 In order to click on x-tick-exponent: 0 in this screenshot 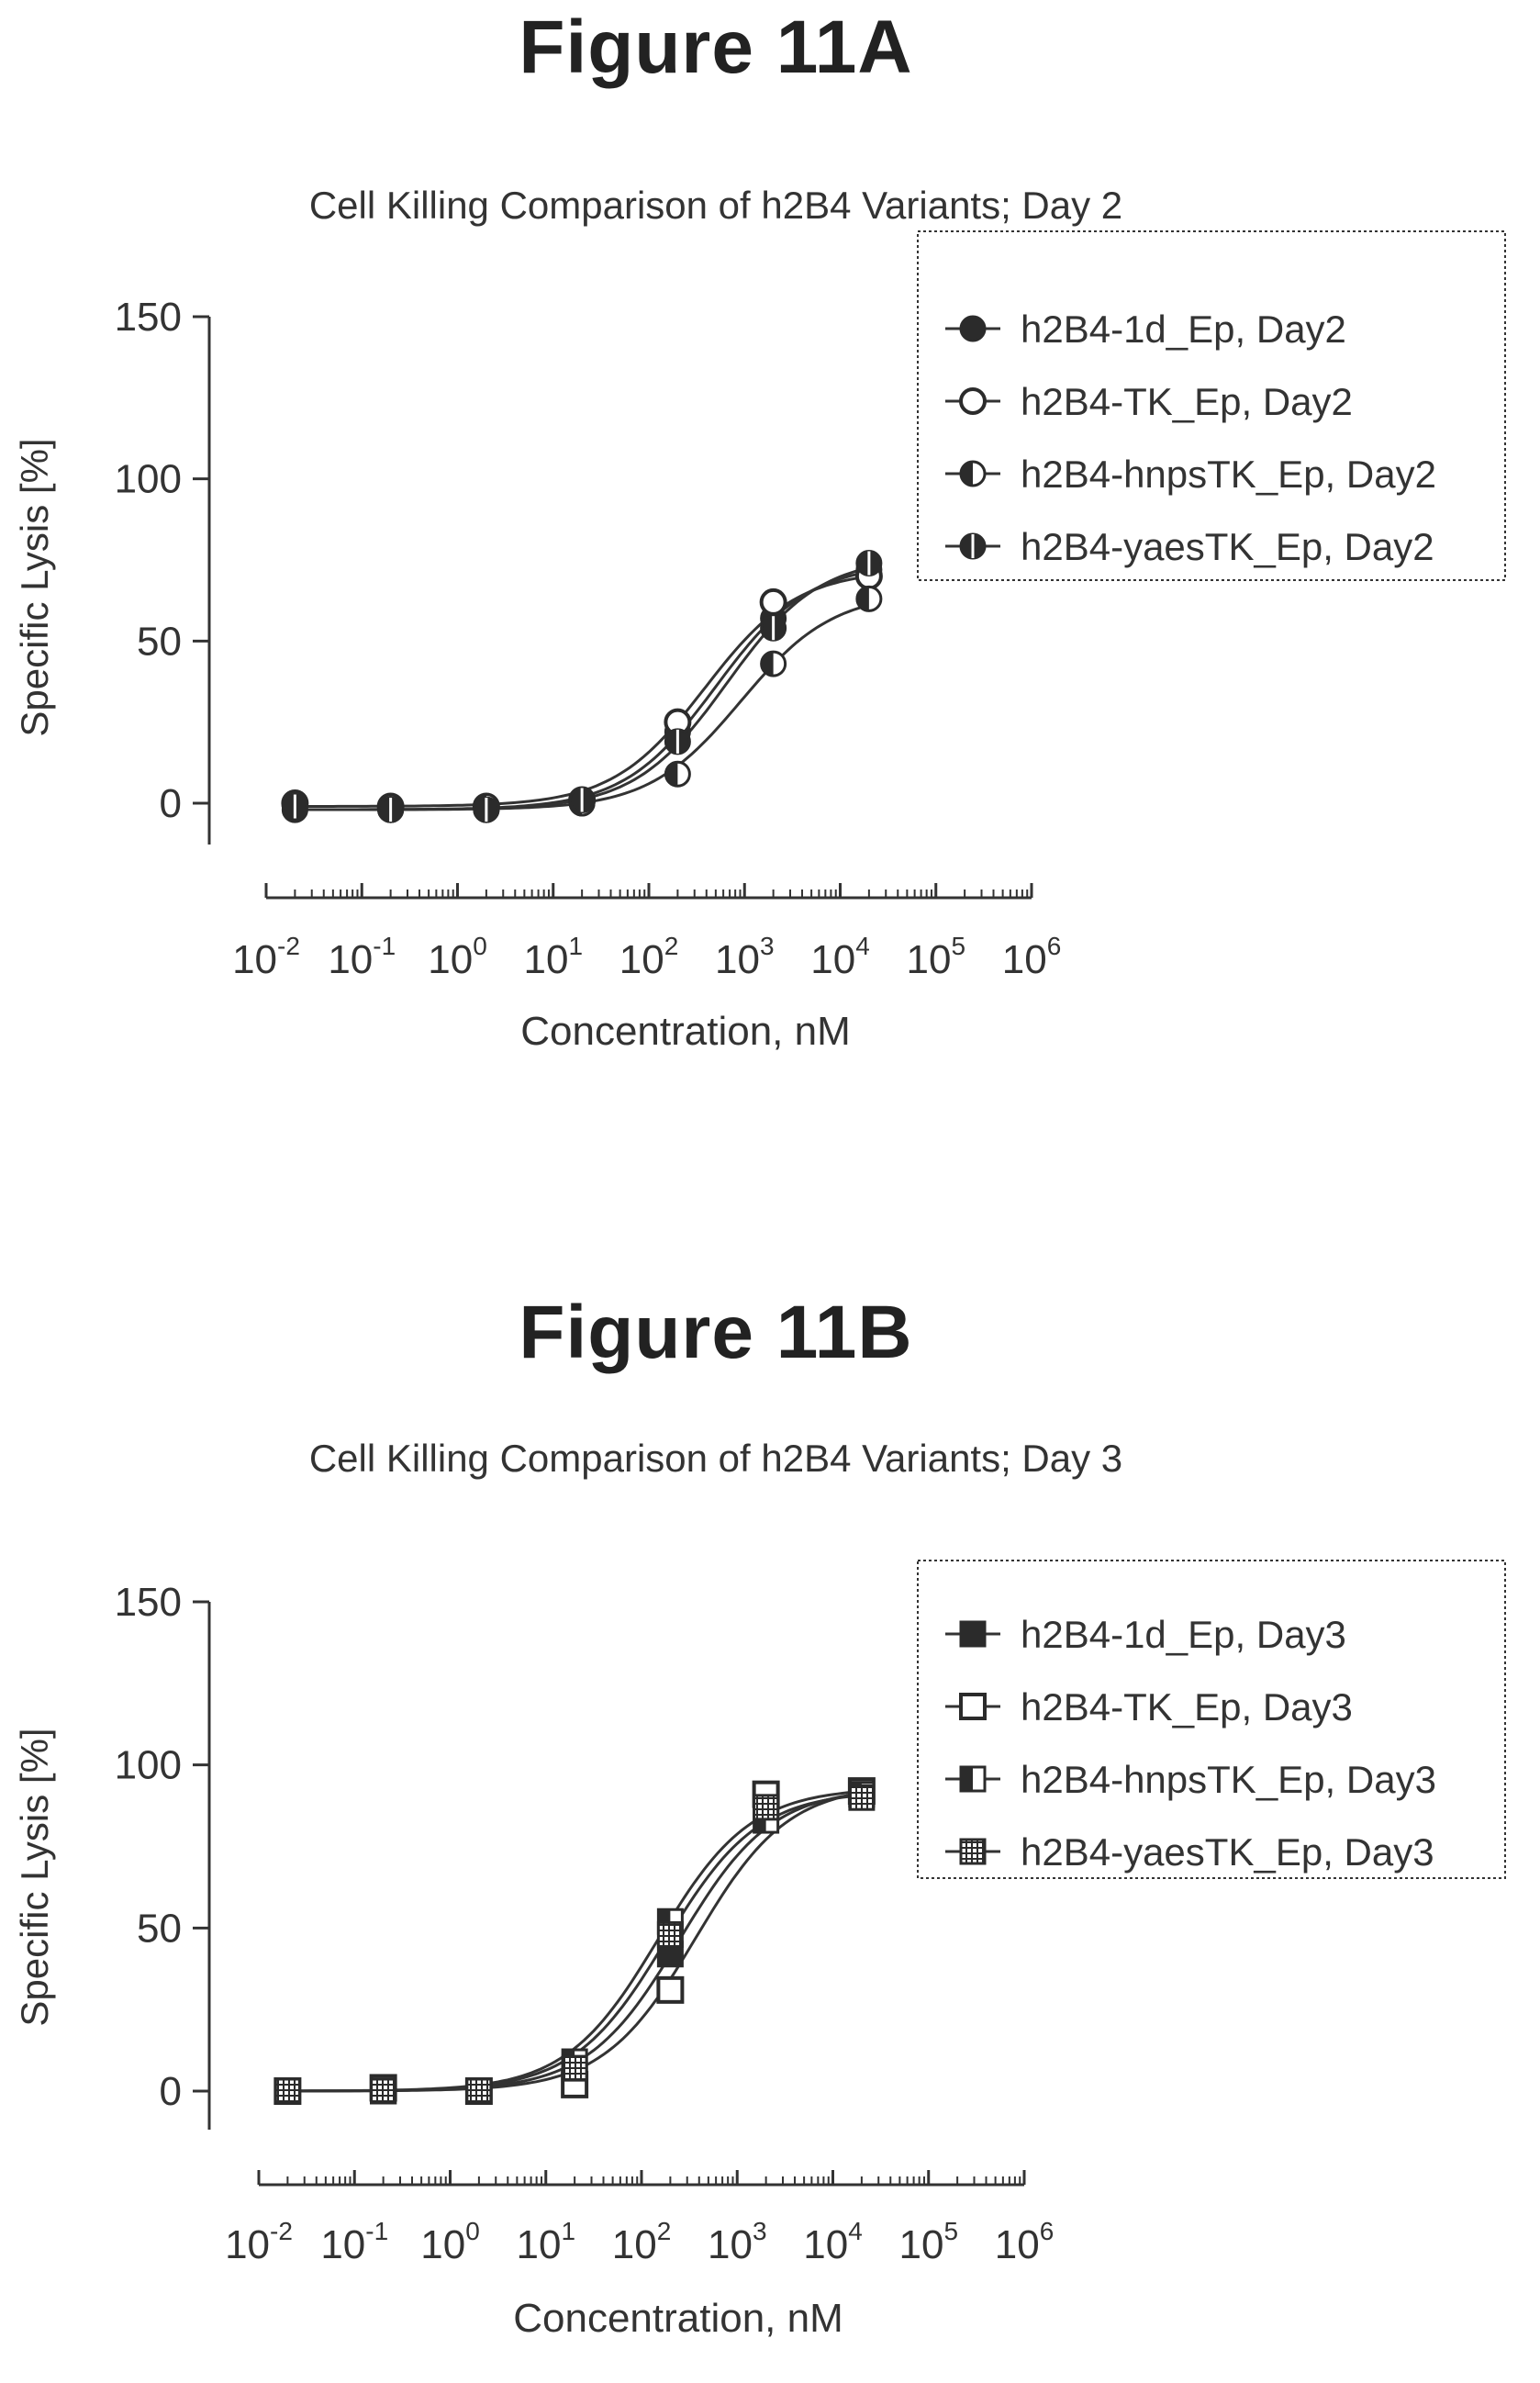, I will do `click(472, 2231)`.